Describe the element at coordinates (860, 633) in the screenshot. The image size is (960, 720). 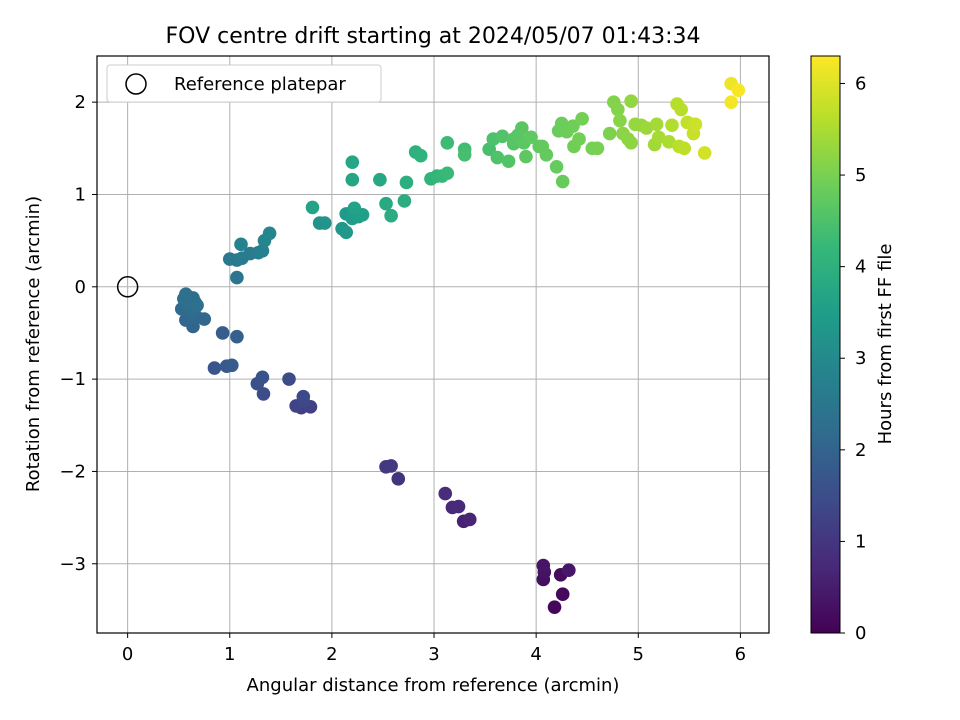
I see `colorbar-tick-label: 0` at that location.